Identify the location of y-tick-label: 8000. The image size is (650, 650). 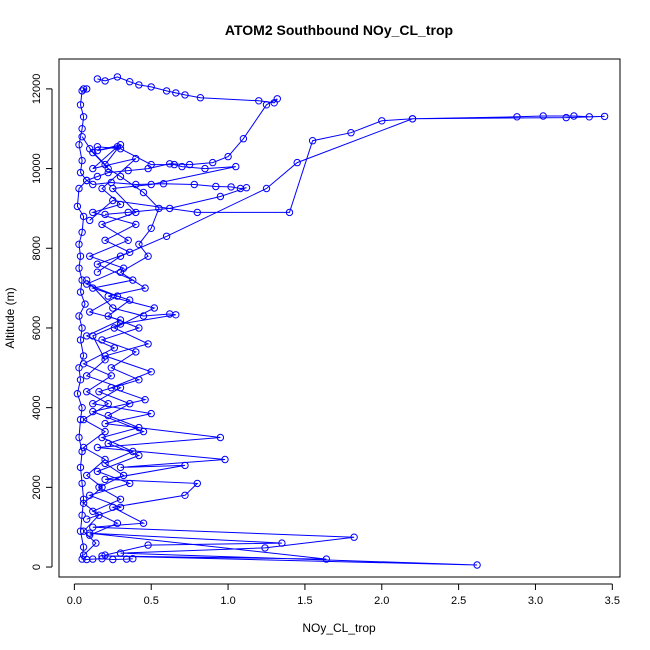
(37, 248).